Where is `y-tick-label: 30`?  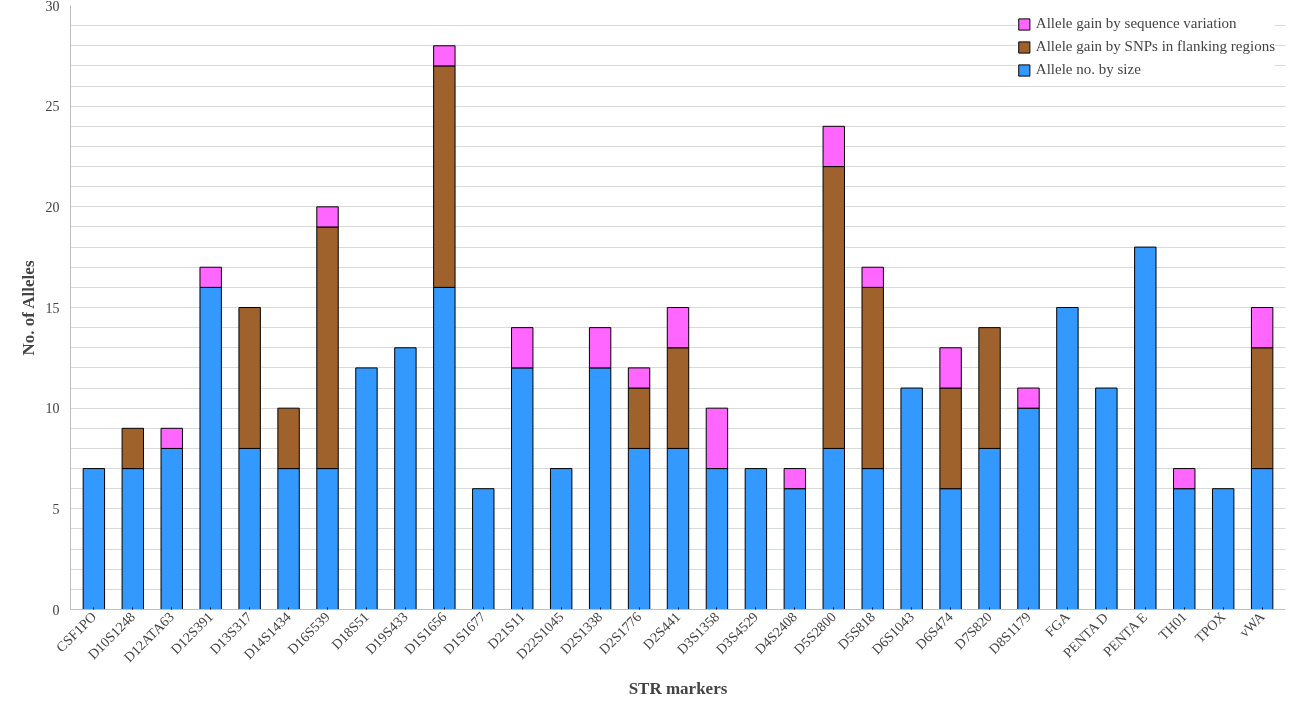 y-tick-label: 30 is located at coordinates (52, 7).